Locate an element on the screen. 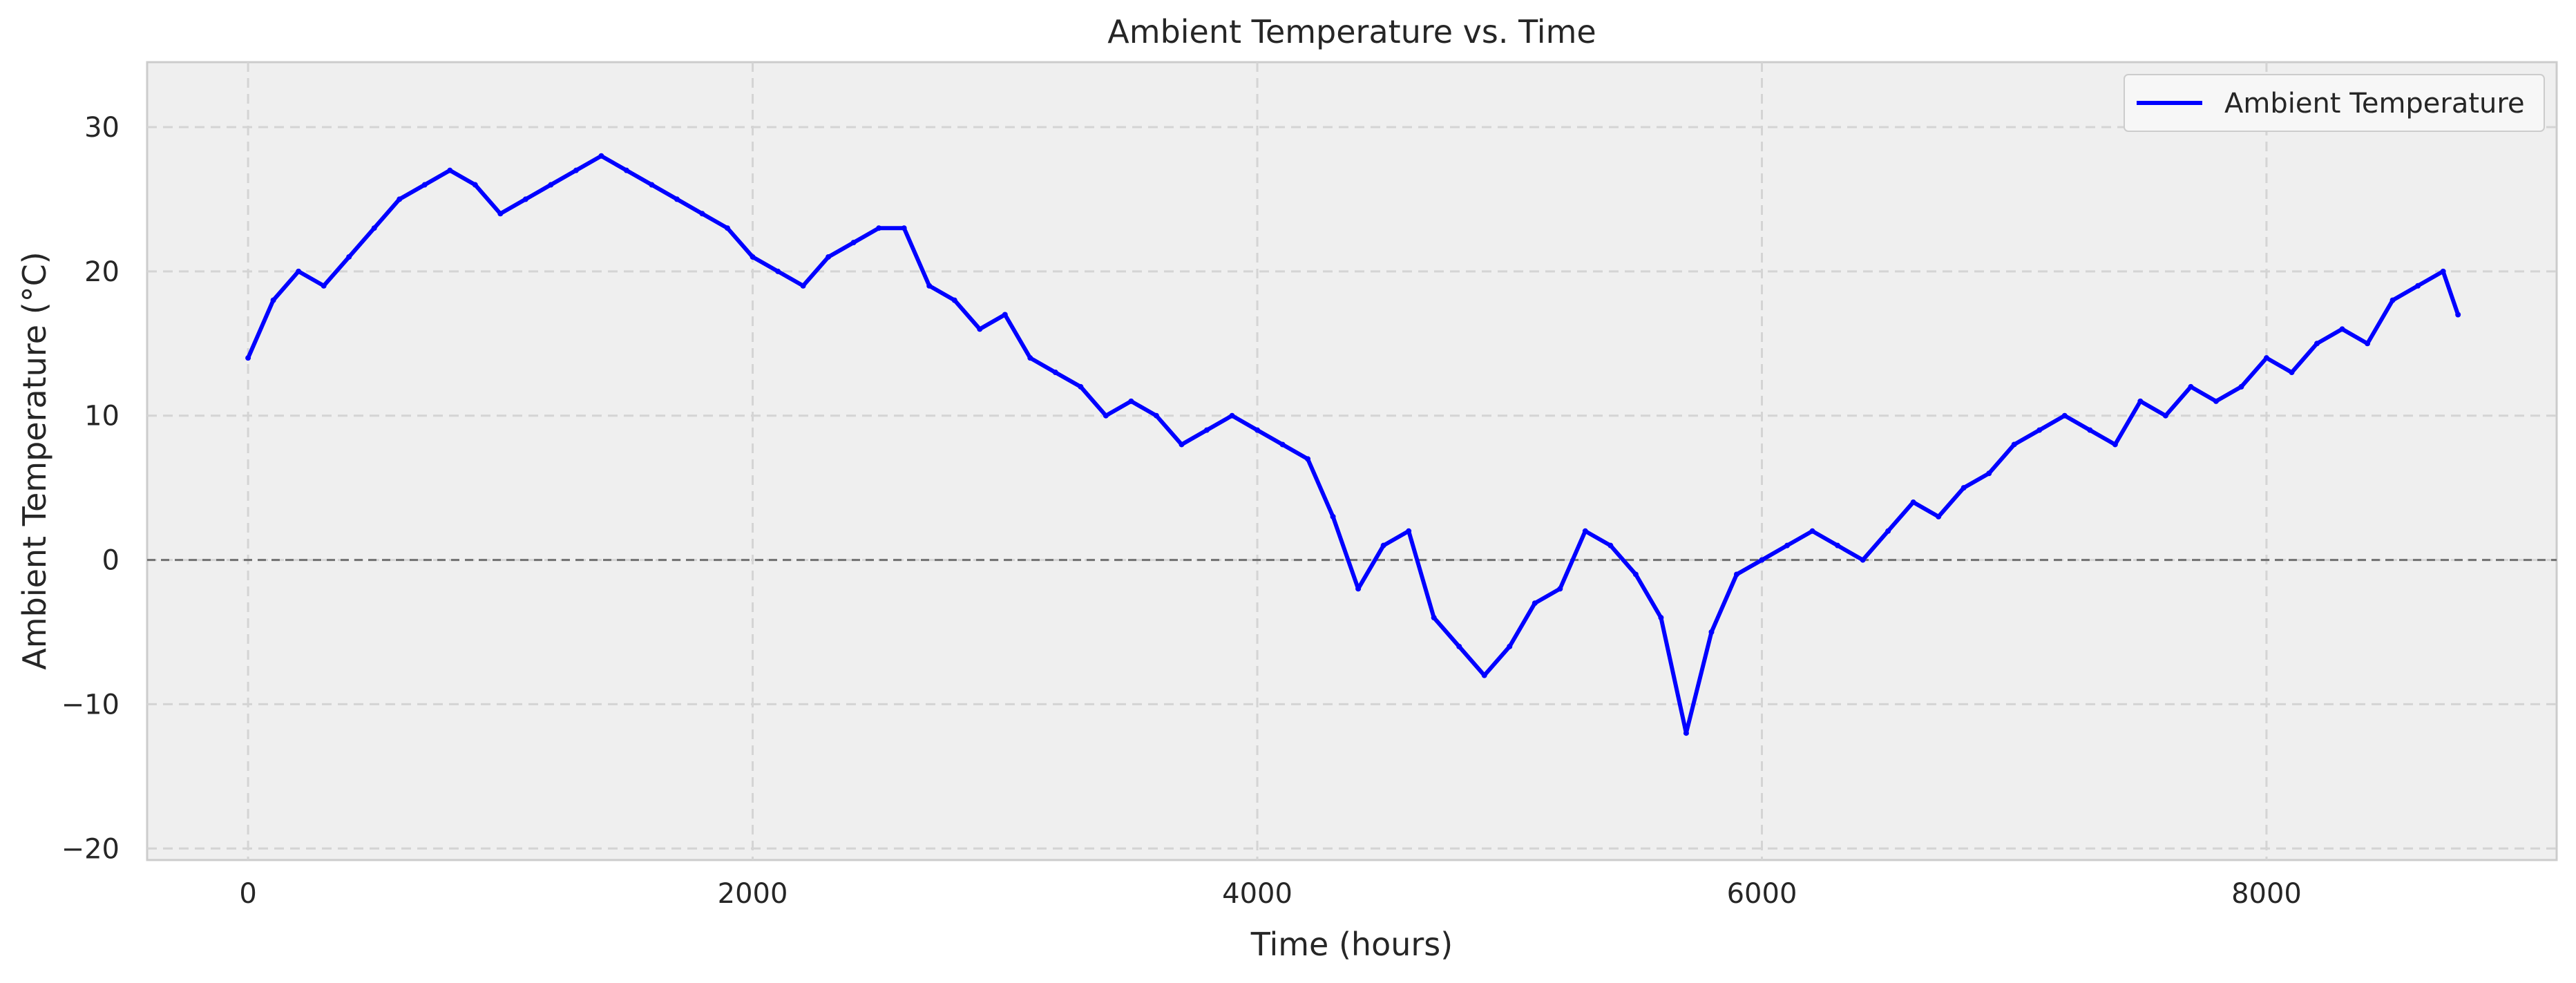  x-axis-ticks: 0 2000 4000 6000 8000 is located at coordinates (1270, 894).